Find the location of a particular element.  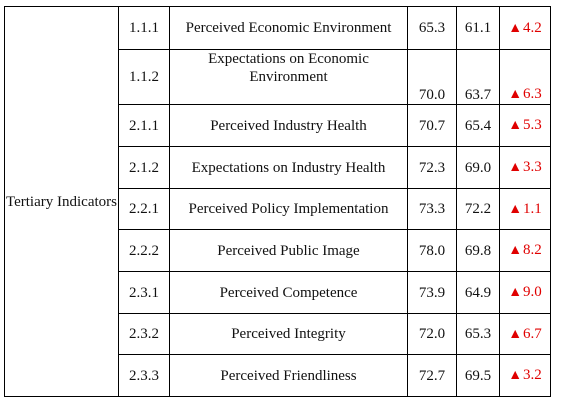

row-change-value: 1.1 is located at coordinates (532, 208).